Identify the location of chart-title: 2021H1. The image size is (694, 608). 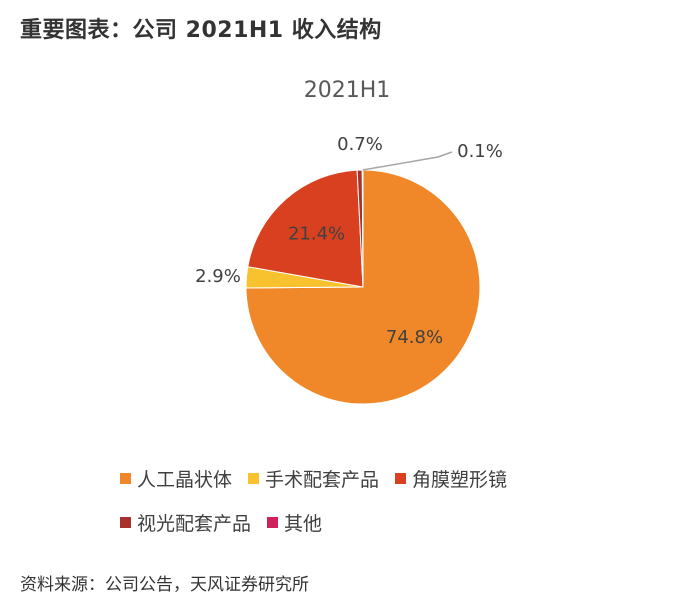
(347, 90).